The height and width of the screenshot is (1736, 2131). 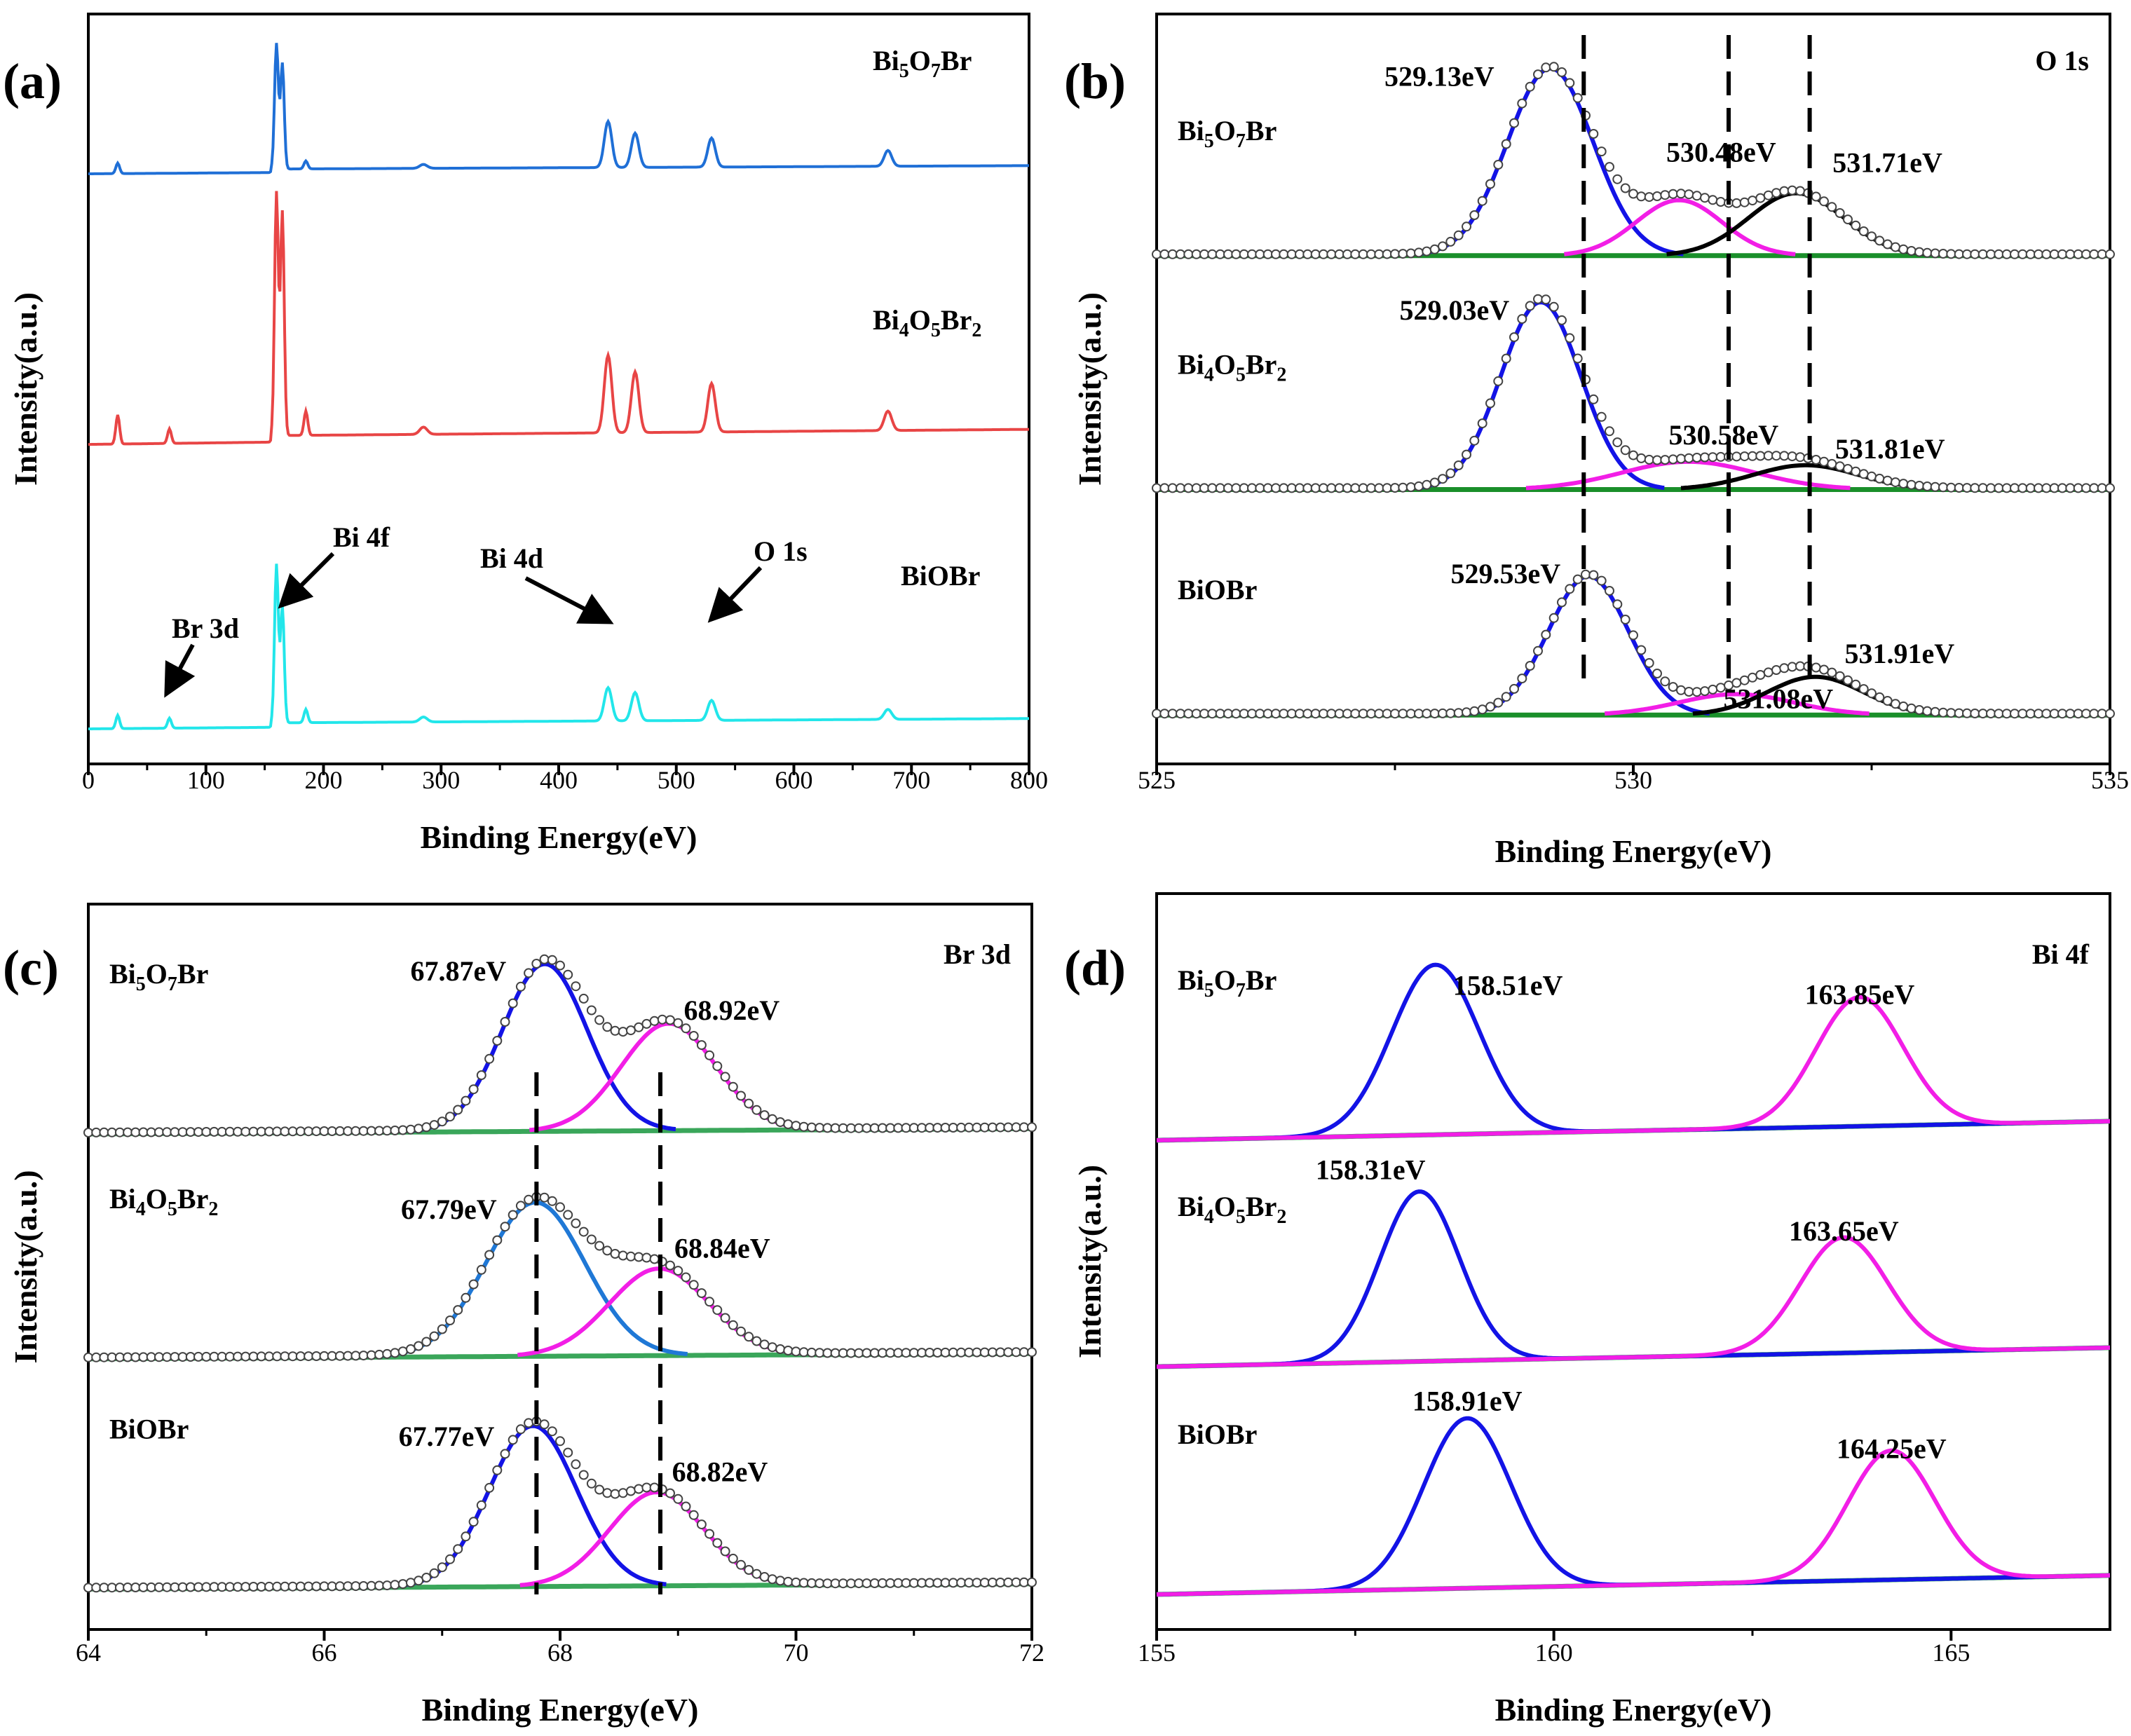 What do you see at coordinates (26, 389) in the screenshot?
I see `y-axis-title: Intensity(a.u.)` at bounding box center [26, 389].